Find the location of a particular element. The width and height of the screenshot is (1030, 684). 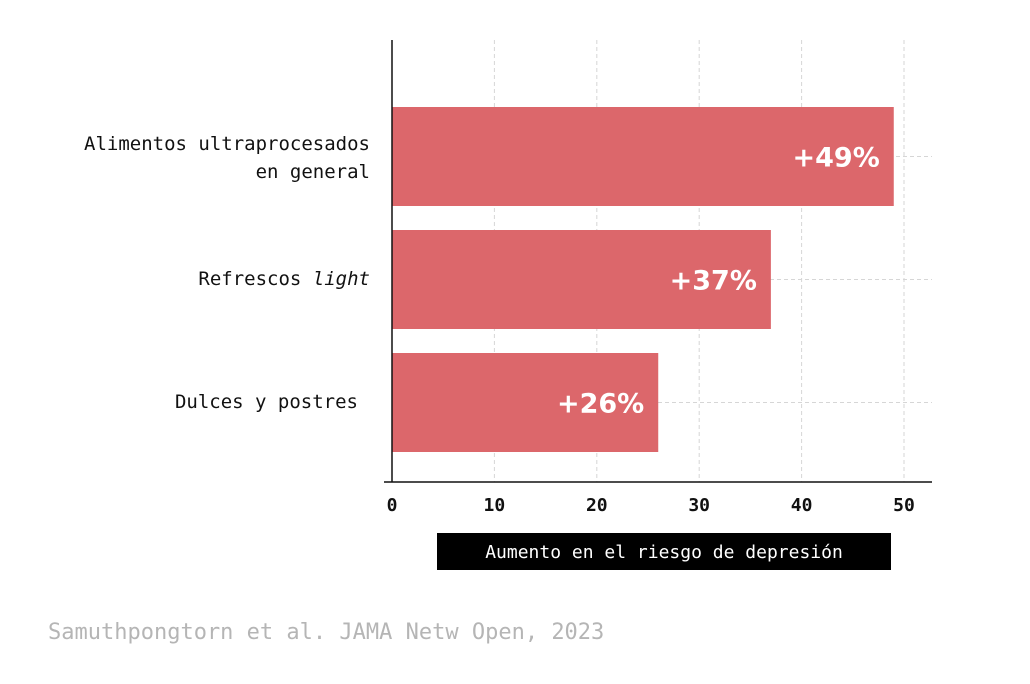

x-tick-label: 0 is located at coordinates (392, 505).